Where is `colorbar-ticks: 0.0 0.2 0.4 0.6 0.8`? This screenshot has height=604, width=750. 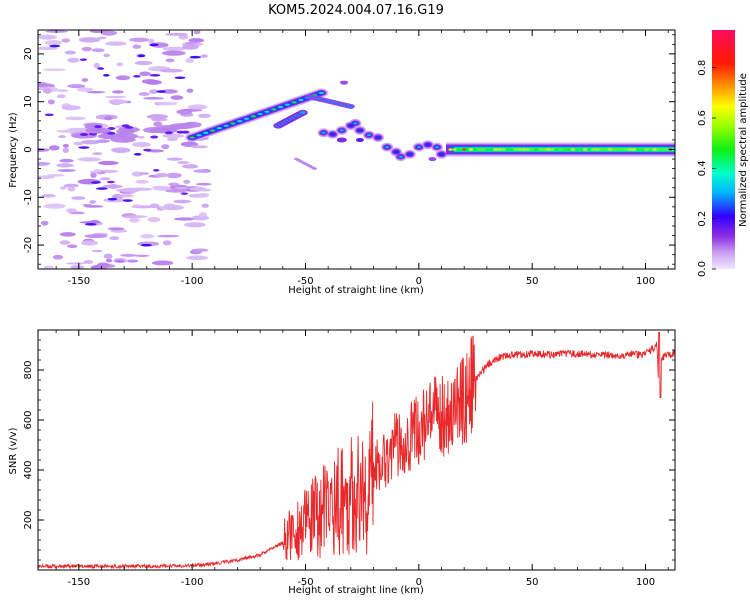 colorbar-ticks: 0.0 0.2 0.4 0.6 0.8 is located at coordinates (706, 168).